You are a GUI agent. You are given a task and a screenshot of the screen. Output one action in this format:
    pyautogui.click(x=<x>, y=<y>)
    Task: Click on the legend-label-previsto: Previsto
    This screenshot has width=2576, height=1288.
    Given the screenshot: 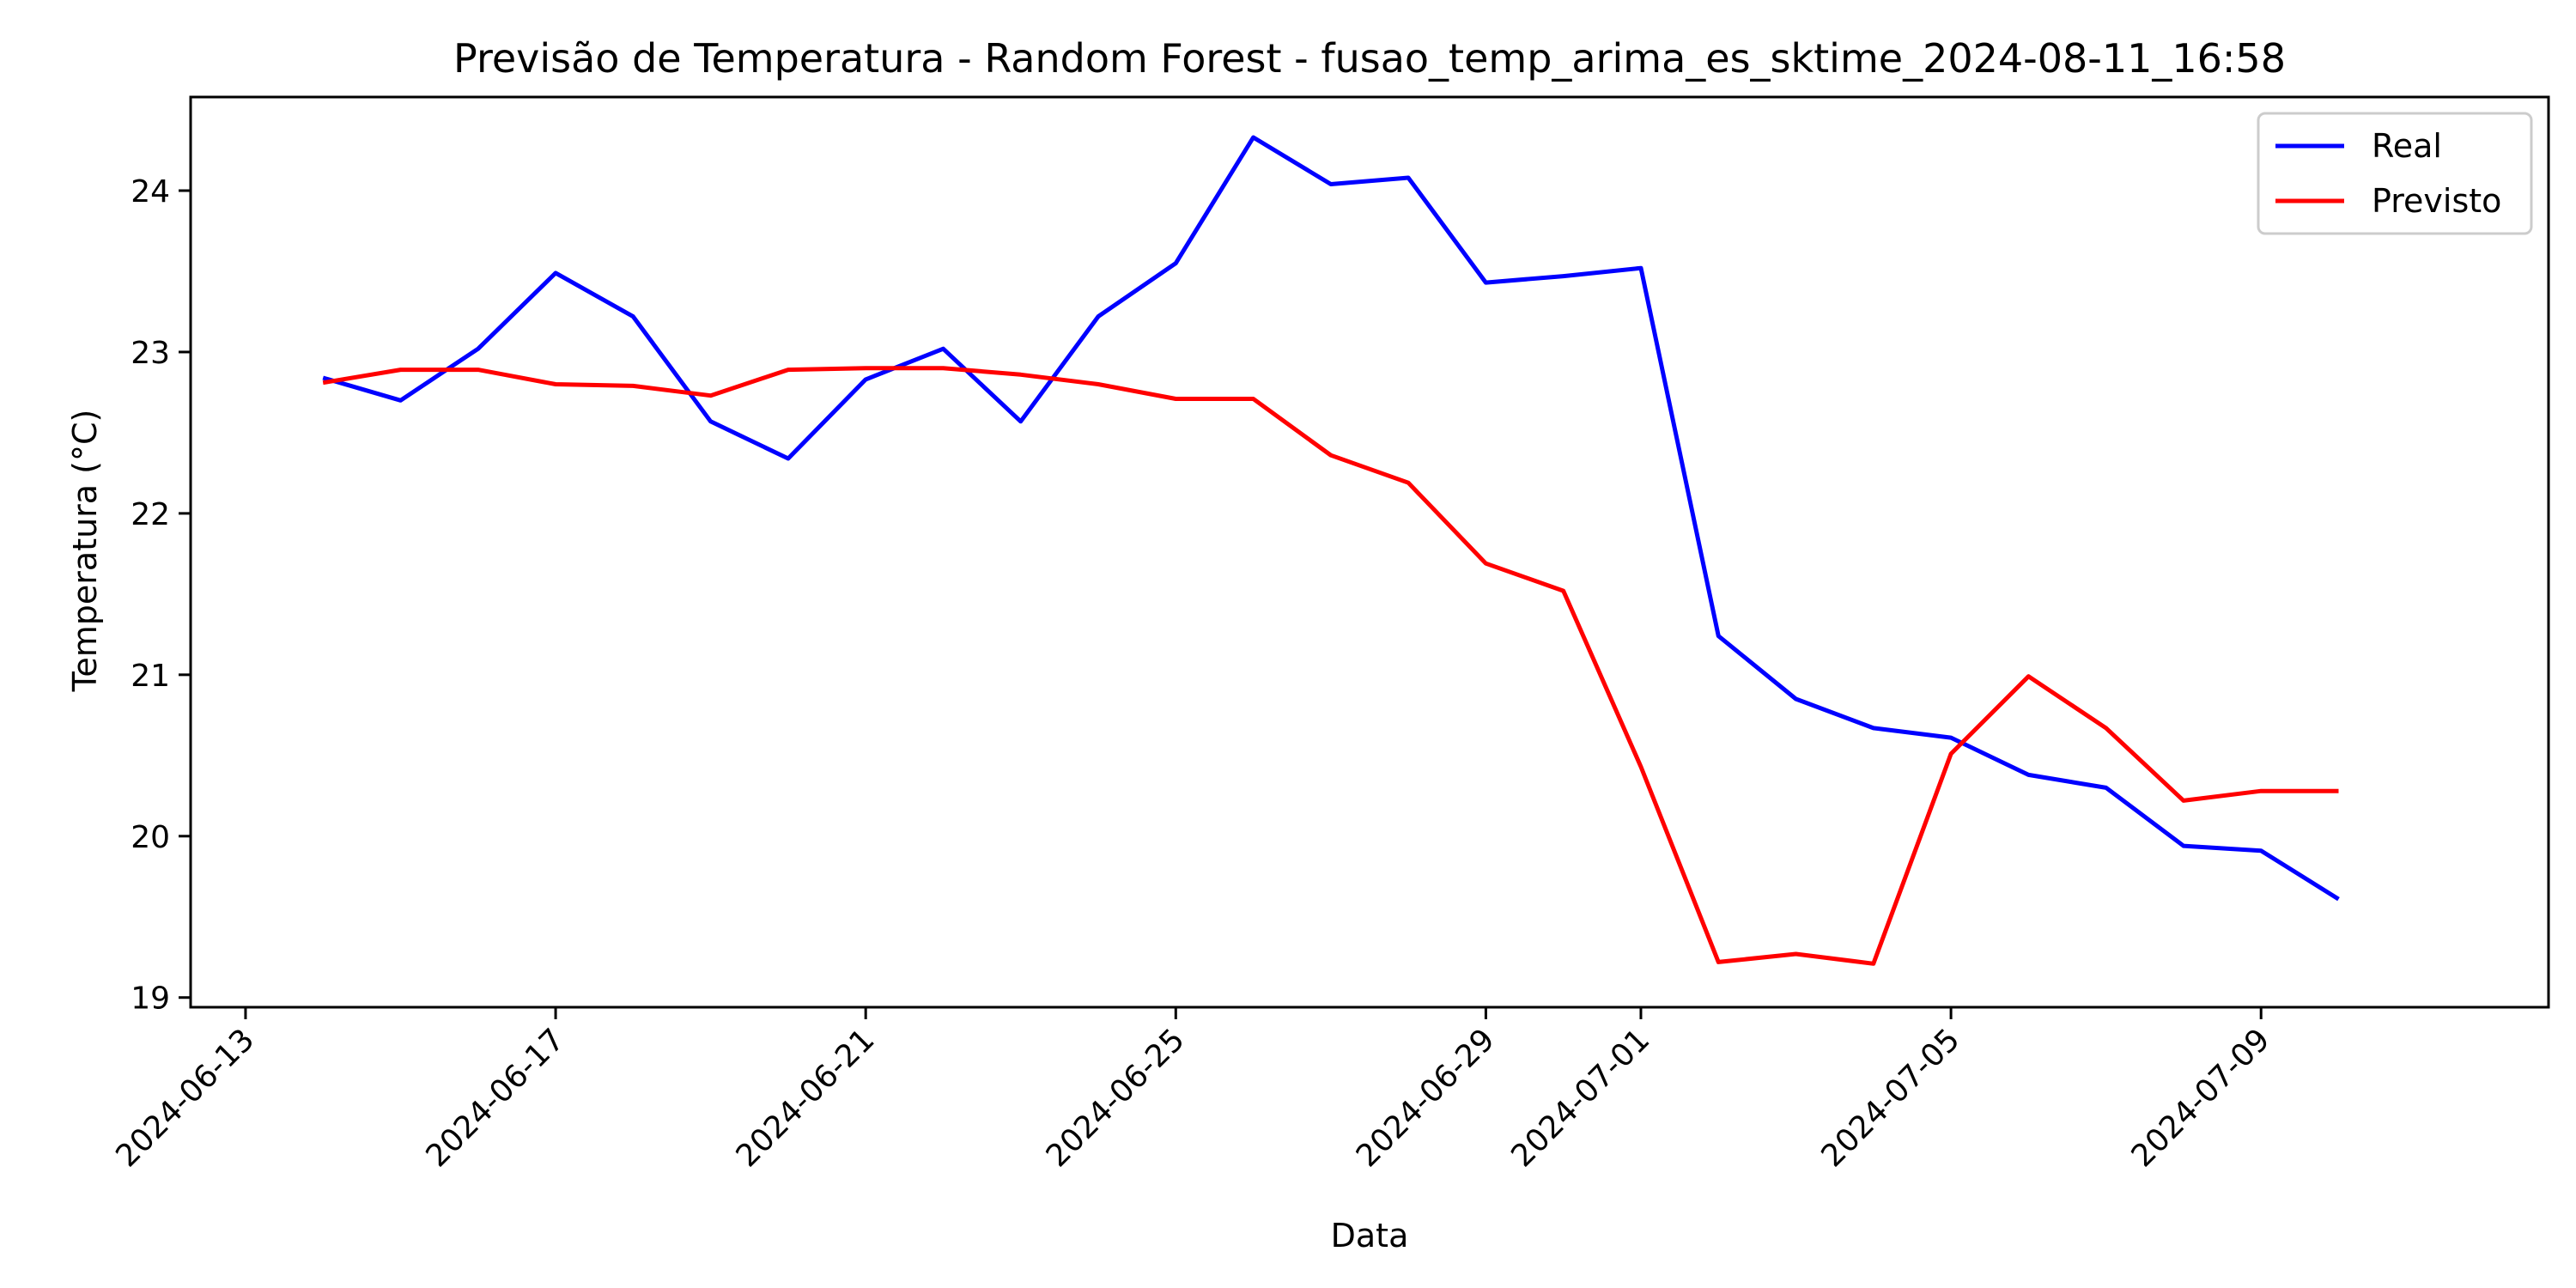 What is the action you would take?
    pyautogui.click(x=2436, y=201)
    